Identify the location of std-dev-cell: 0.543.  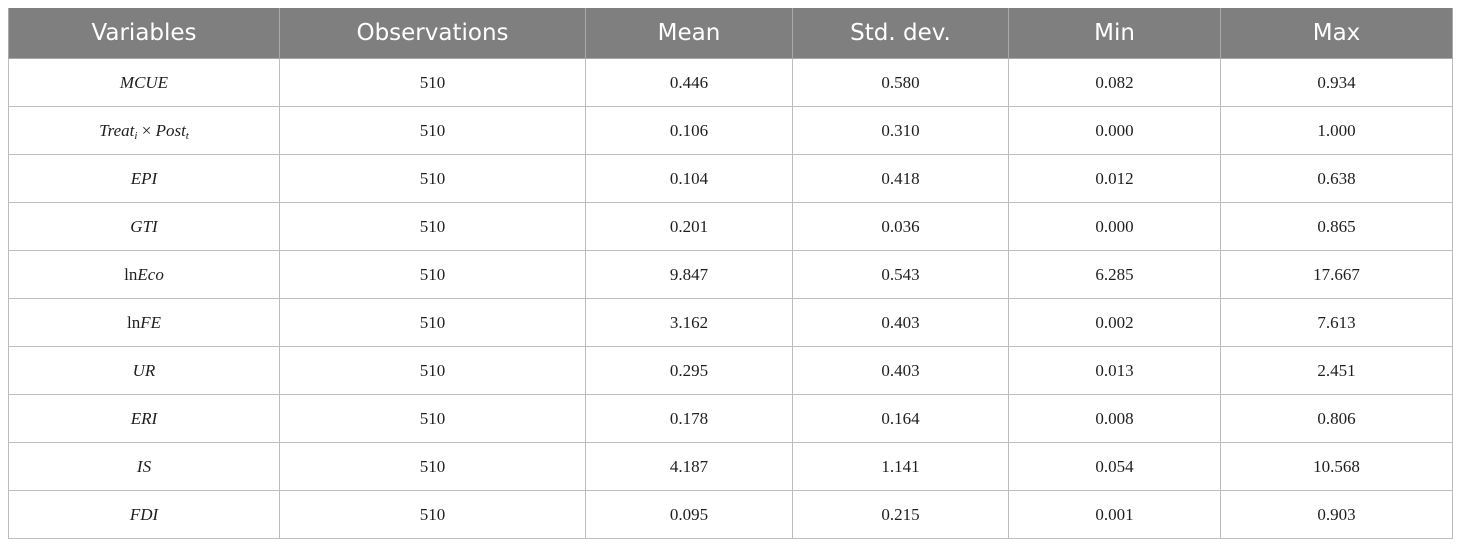
(900, 274).